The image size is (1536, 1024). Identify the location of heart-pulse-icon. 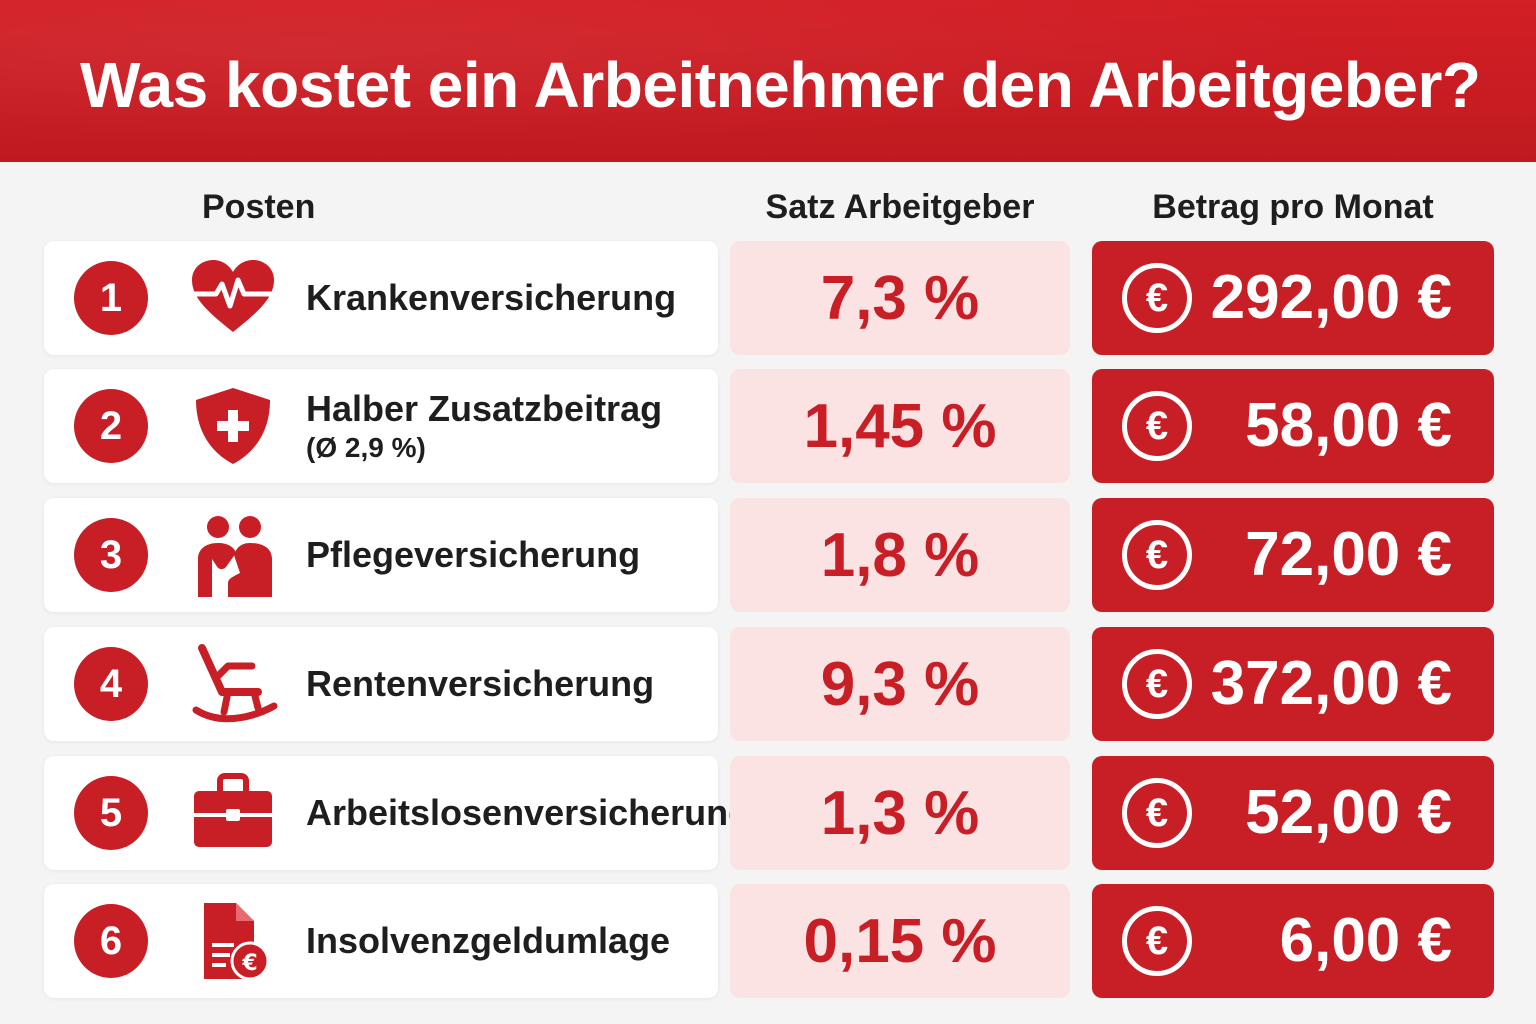
(233, 298).